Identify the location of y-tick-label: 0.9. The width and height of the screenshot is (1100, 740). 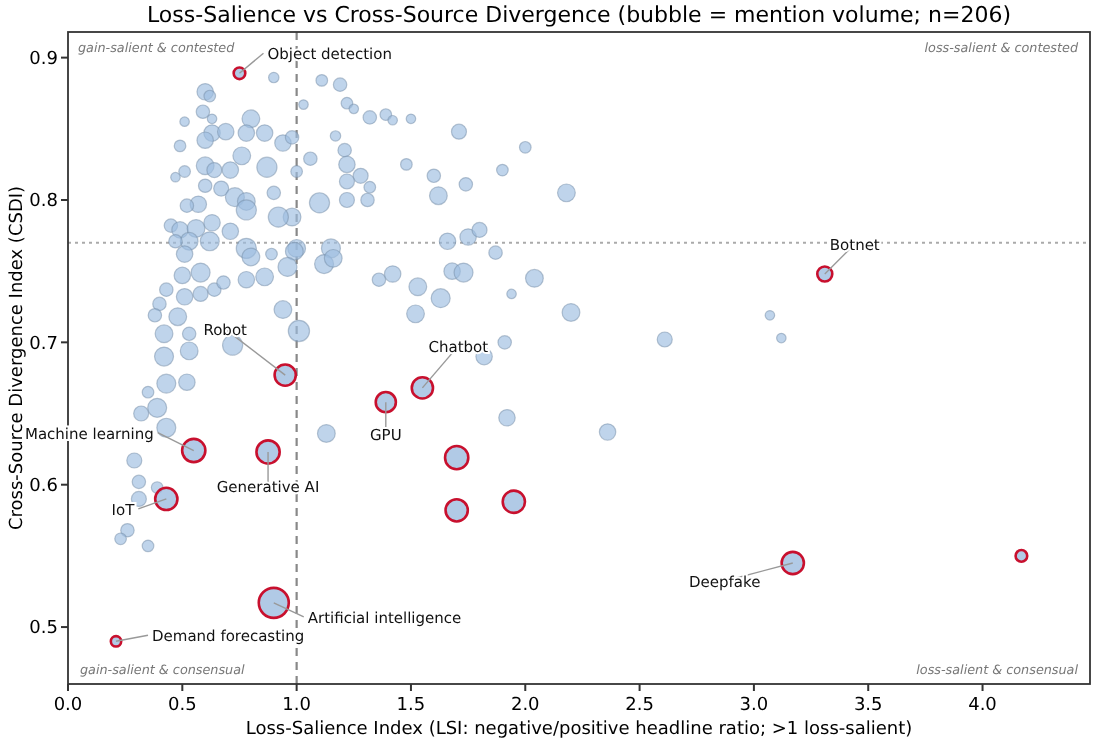
(44, 60).